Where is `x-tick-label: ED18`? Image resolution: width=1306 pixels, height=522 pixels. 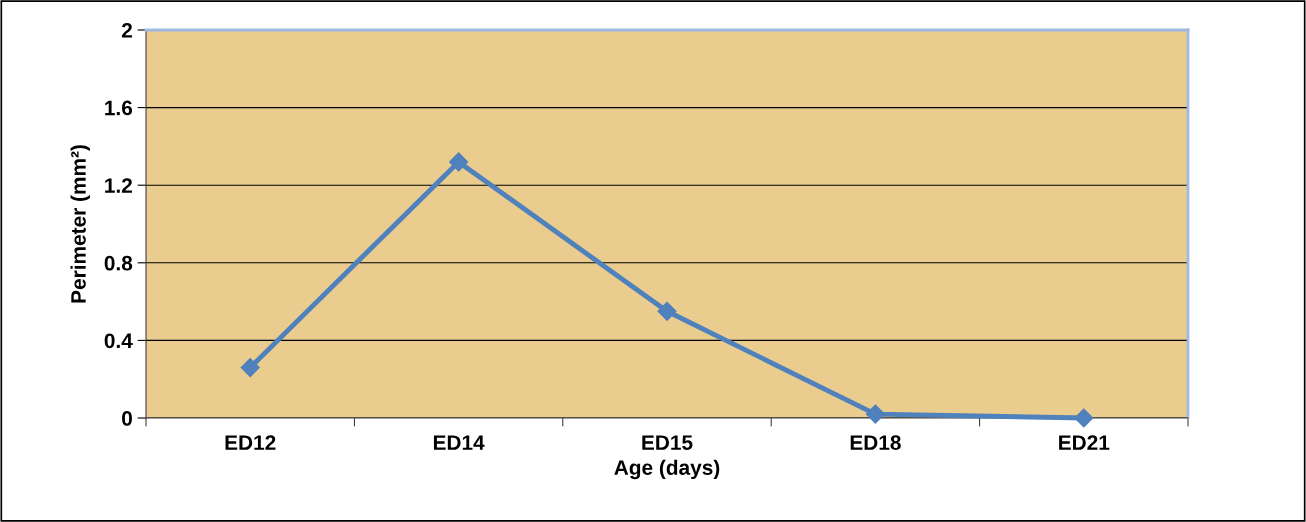 x-tick-label: ED18 is located at coordinates (875, 442).